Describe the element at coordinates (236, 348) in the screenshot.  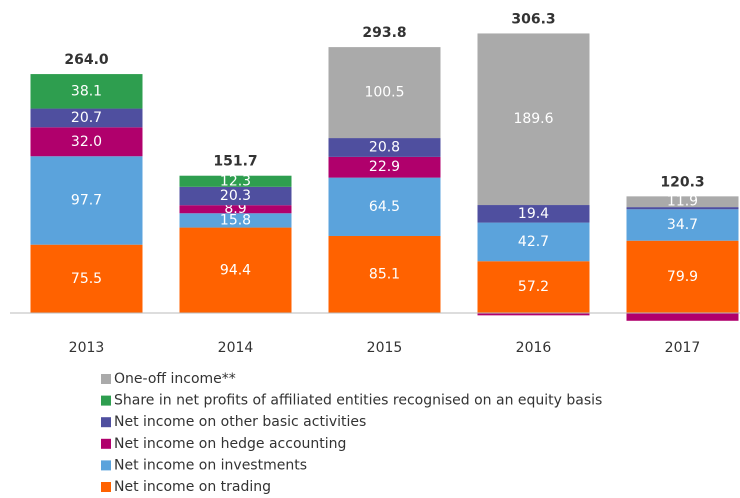
I see `x-tick-label: 2014` at that location.